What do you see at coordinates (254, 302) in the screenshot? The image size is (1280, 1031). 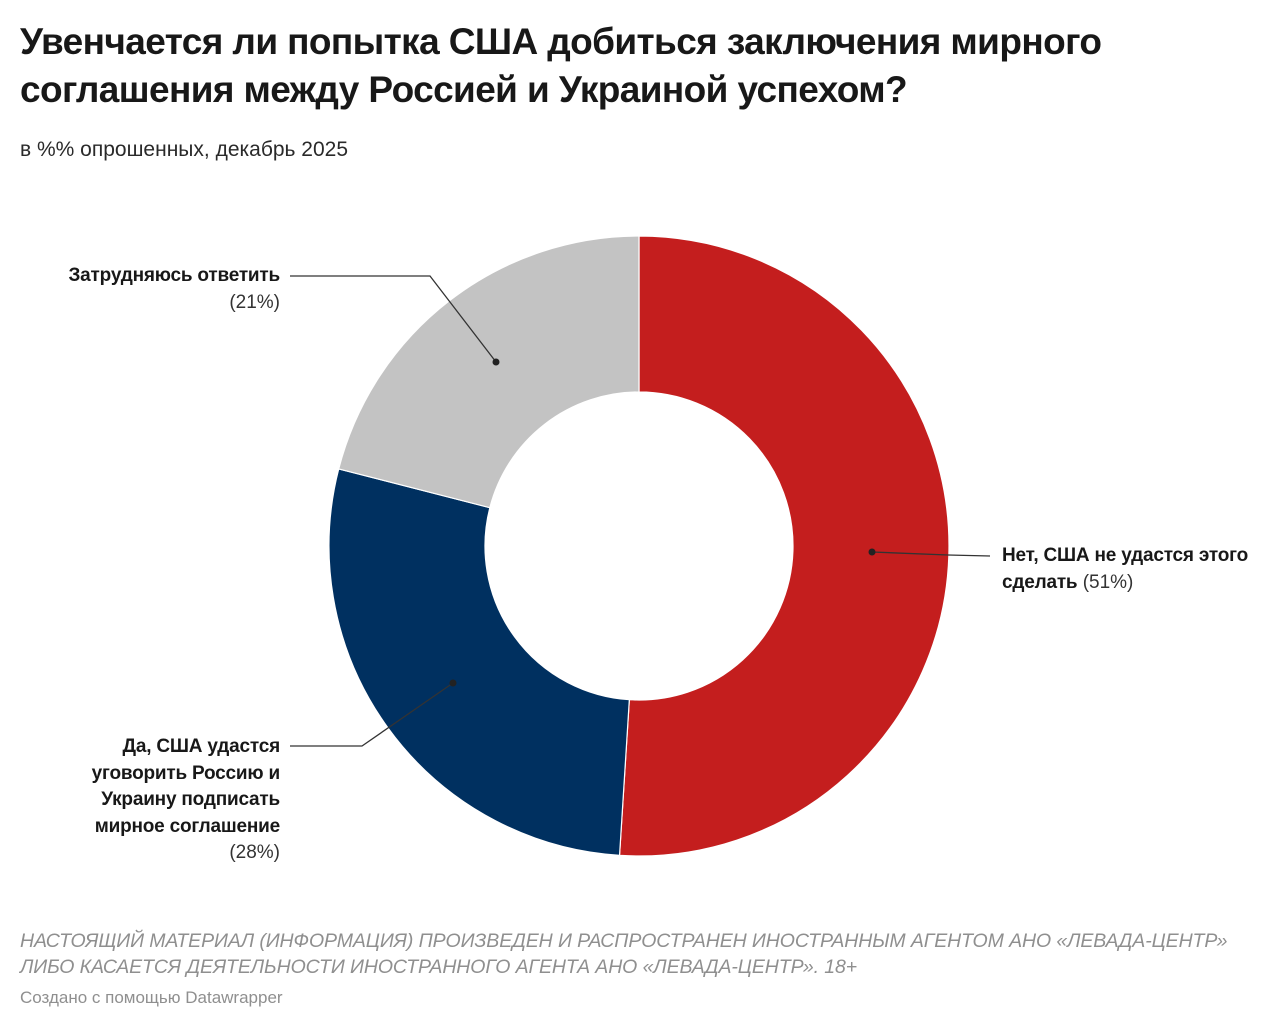 I see `slice-label-unsure-value: (21%)` at bounding box center [254, 302].